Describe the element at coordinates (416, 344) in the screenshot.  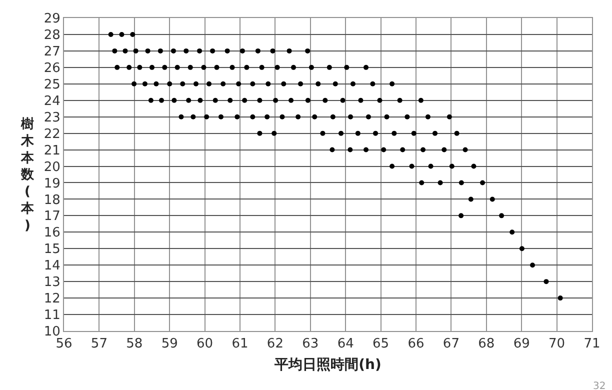
I see `x-tick-label: 66` at that location.